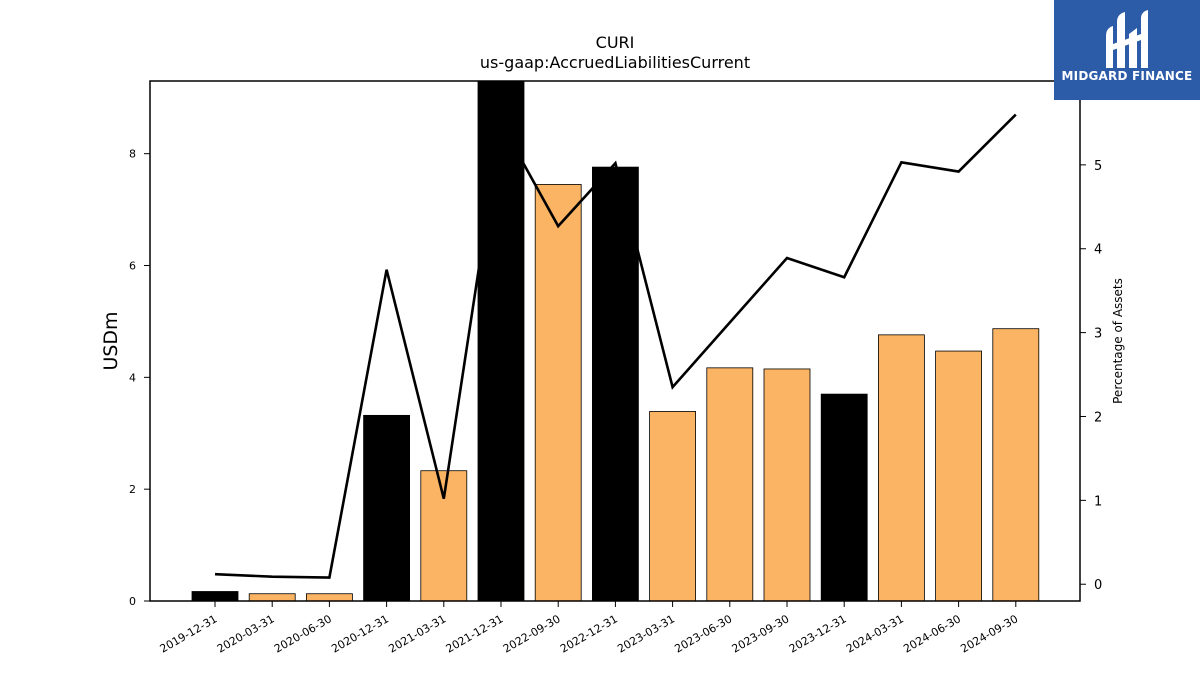 Image resolution: width=1200 pixels, height=675 pixels. What do you see at coordinates (1098, 166) in the screenshot?
I see `y2-tick-label: 5` at bounding box center [1098, 166].